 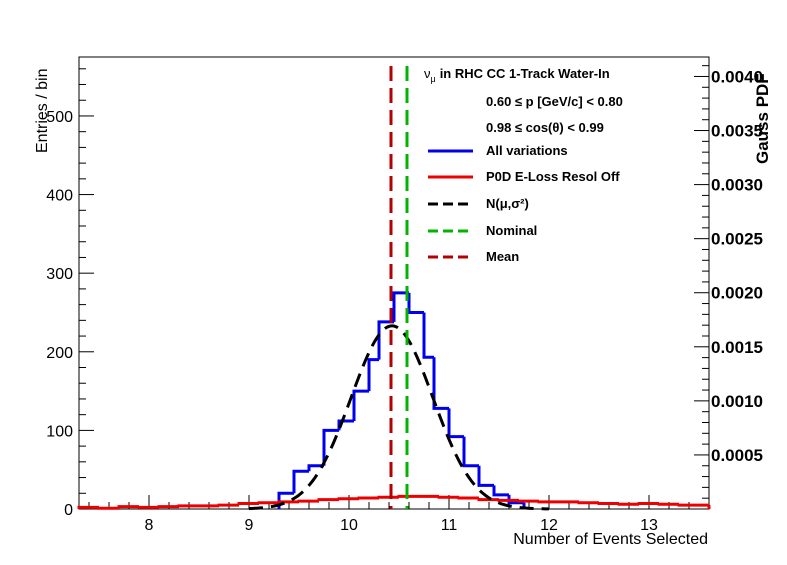 I want to click on y-left-tick-label: 200, so click(x=59, y=353).